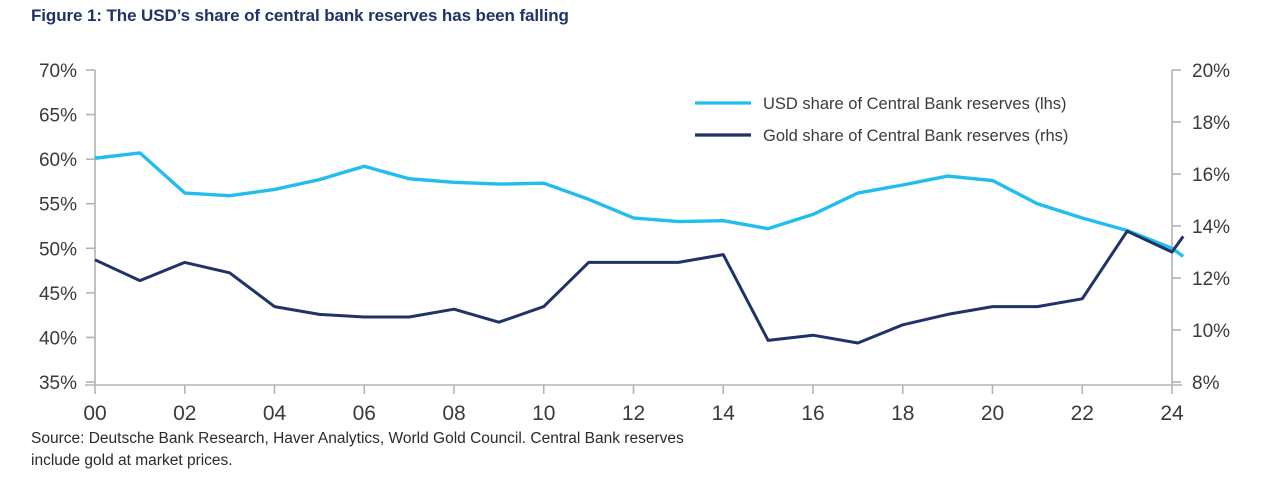  I want to click on x-axis-tick-label: 06, so click(364, 411).